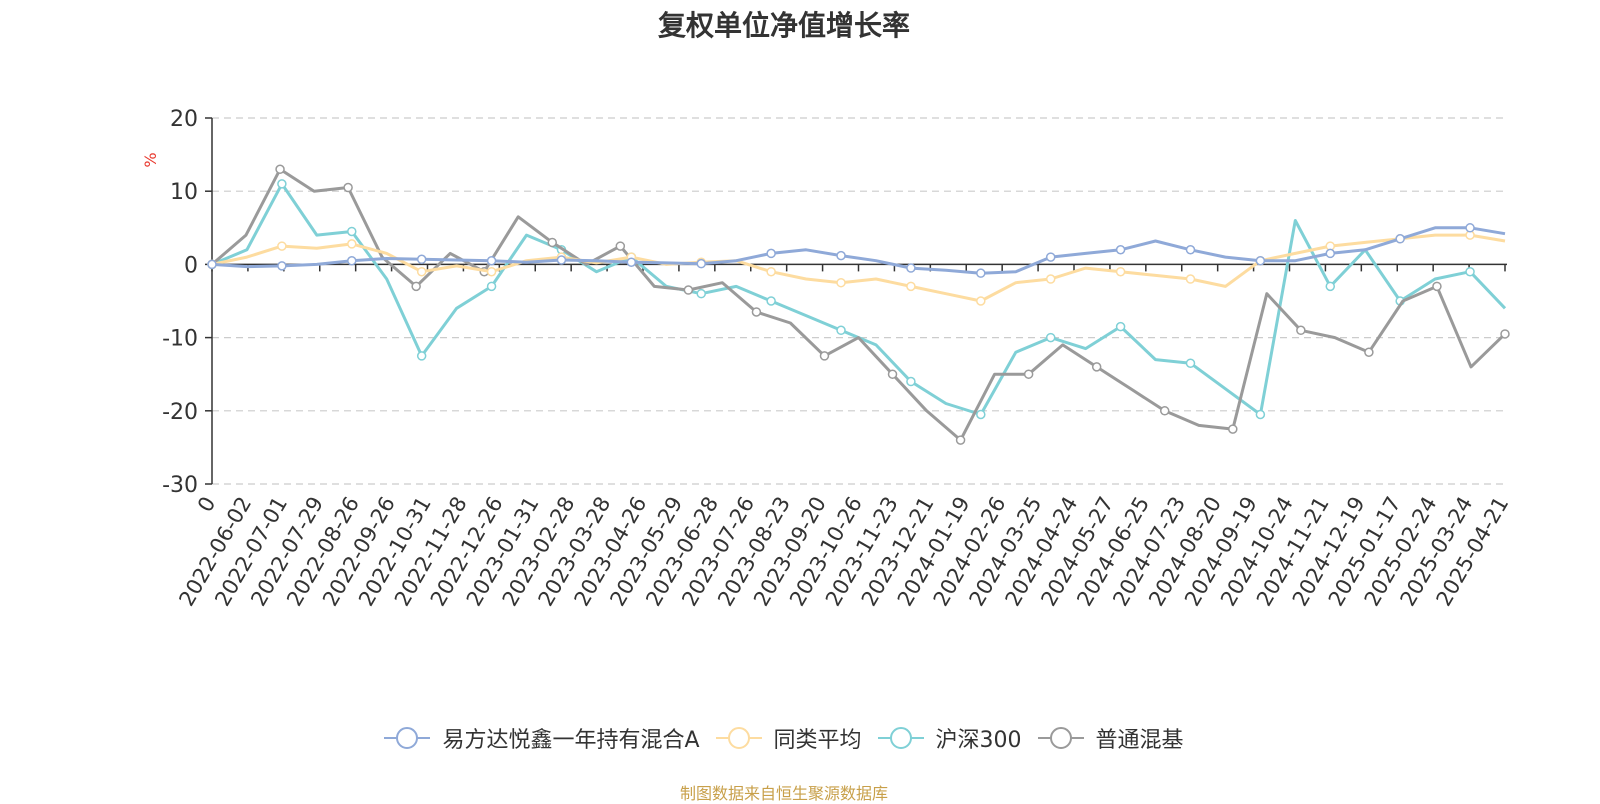 This screenshot has width=1600, height=804. What do you see at coordinates (206, 505) in the screenshot?
I see `x-tick-label: 0` at bounding box center [206, 505].